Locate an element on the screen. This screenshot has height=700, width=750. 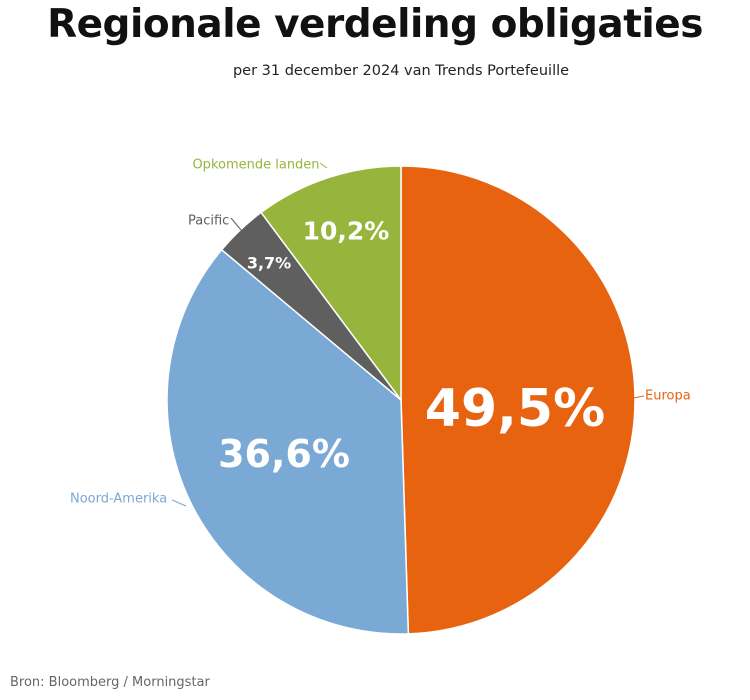
value-label-europa: 49,5% is located at coordinates (515, 409).